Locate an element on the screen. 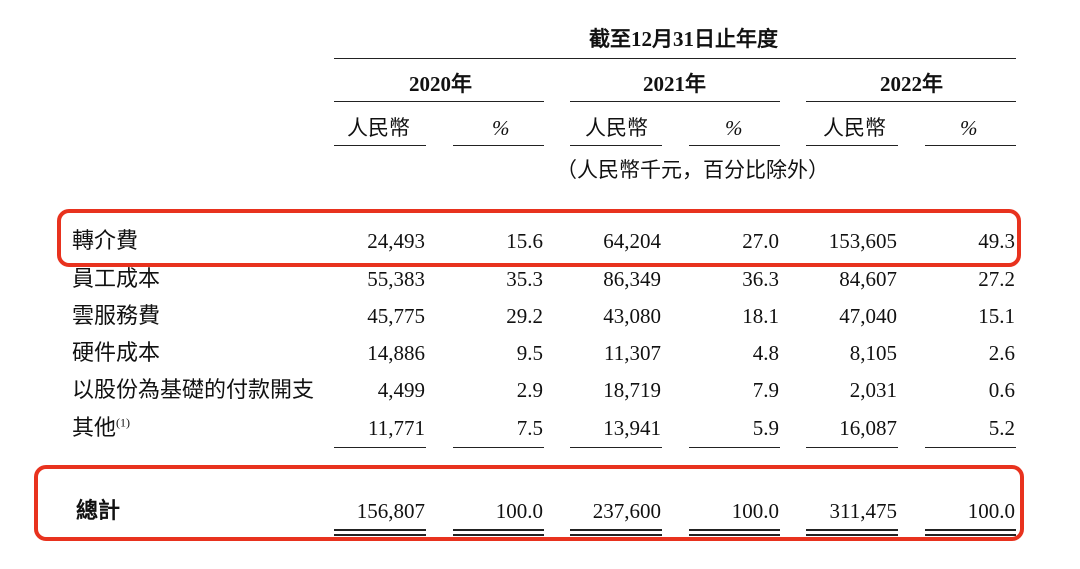 The width and height of the screenshot is (1080, 569). amount-cell: 64,204 is located at coordinates (632, 241).